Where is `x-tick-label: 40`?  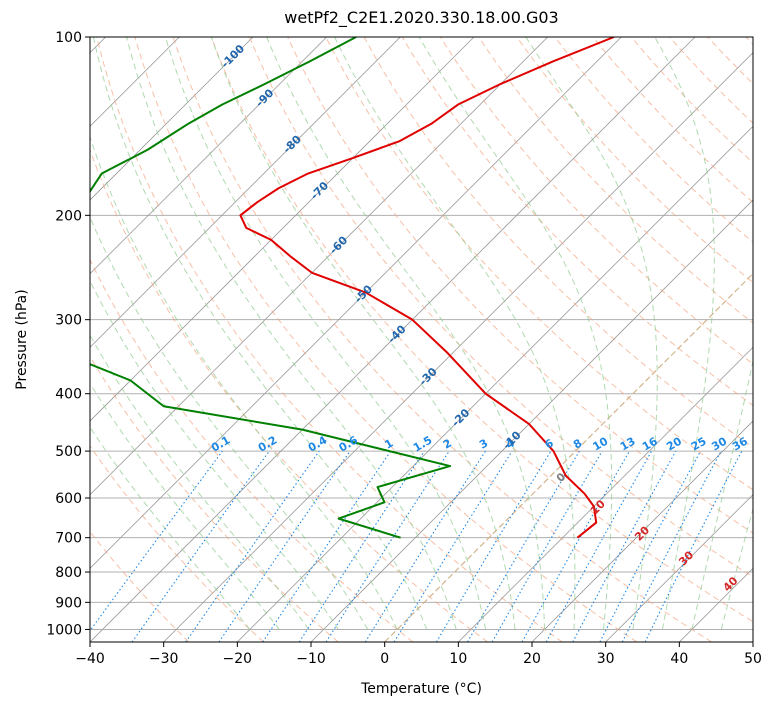 x-tick-label: 40 is located at coordinates (679, 659).